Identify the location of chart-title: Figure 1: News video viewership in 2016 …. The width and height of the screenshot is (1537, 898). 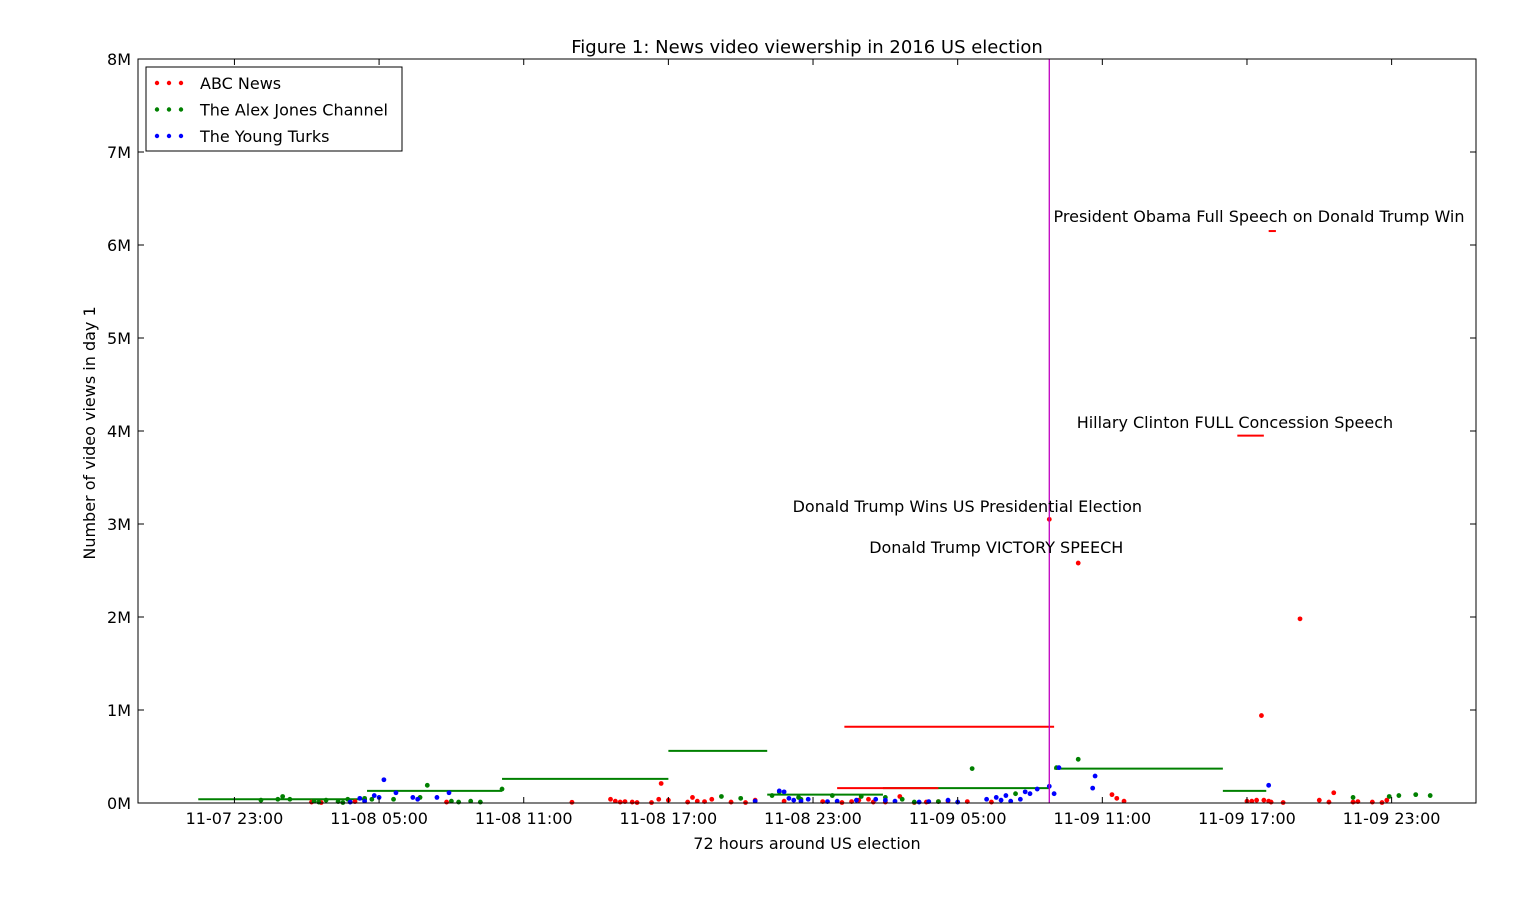
(807, 47).